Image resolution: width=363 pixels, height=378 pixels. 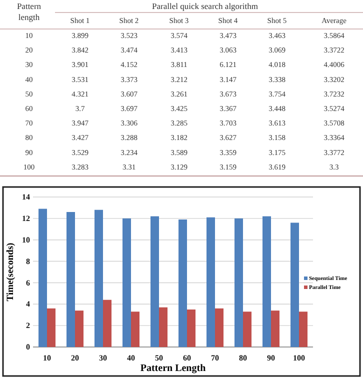 I want to click on x-tick-label: 100, so click(x=299, y=358).